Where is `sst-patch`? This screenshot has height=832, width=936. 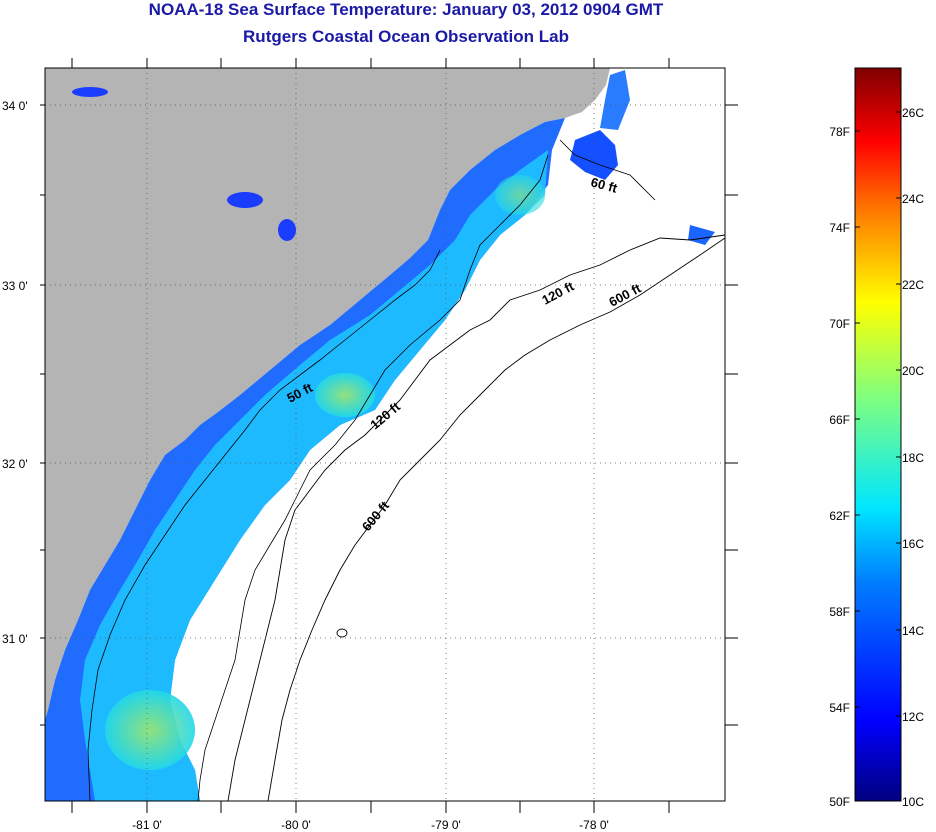
sst-patch is located at coordinates (701, 235).